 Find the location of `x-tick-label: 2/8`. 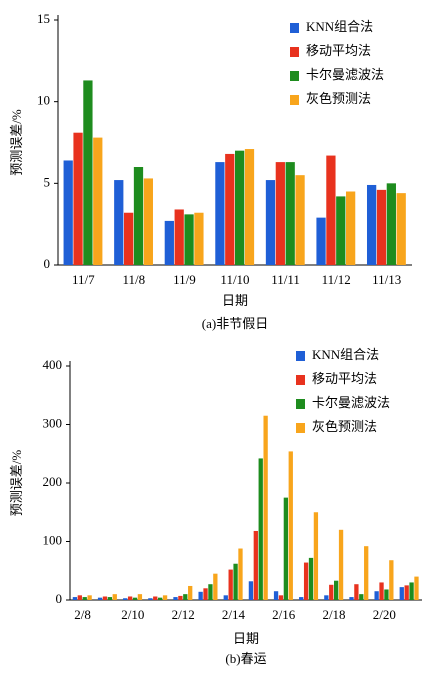

x-tick-label: 2/8 is located at coordinates (82, 614).